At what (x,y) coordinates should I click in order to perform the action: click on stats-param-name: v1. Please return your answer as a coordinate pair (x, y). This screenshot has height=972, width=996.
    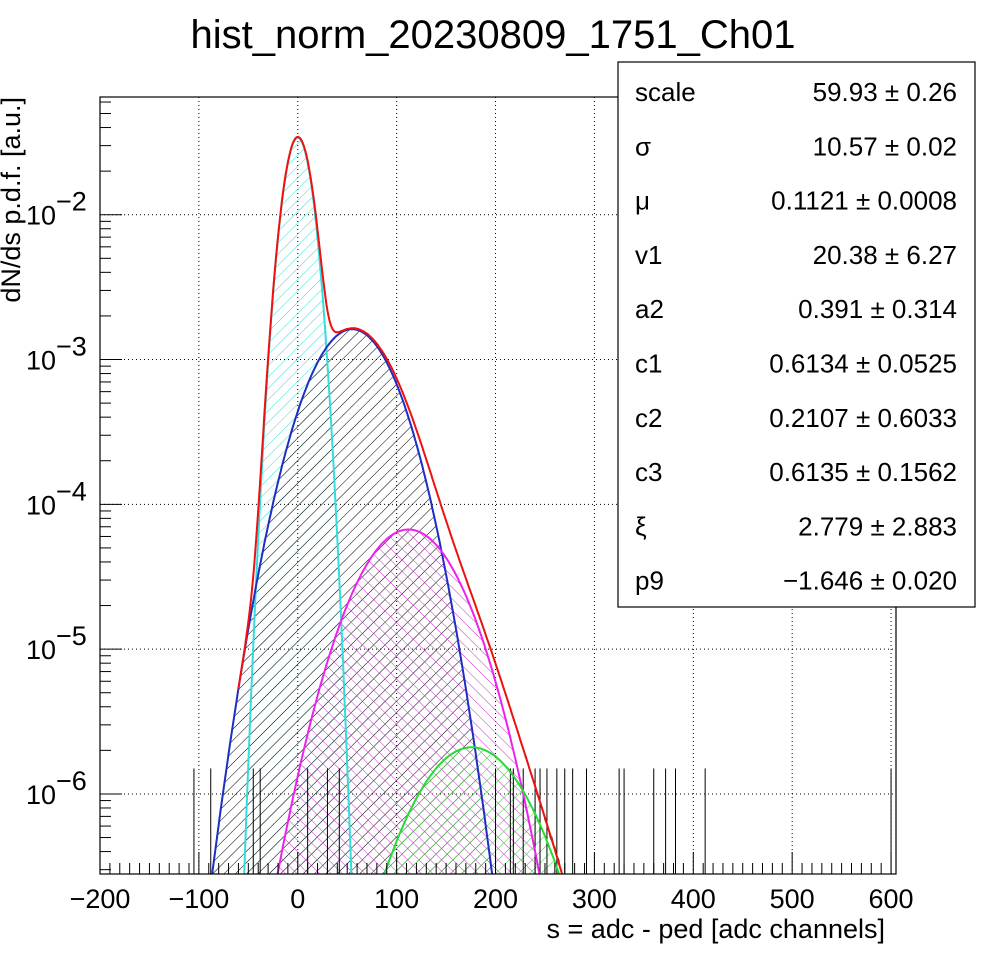
    Looking at the image, I should click on (648, 255).